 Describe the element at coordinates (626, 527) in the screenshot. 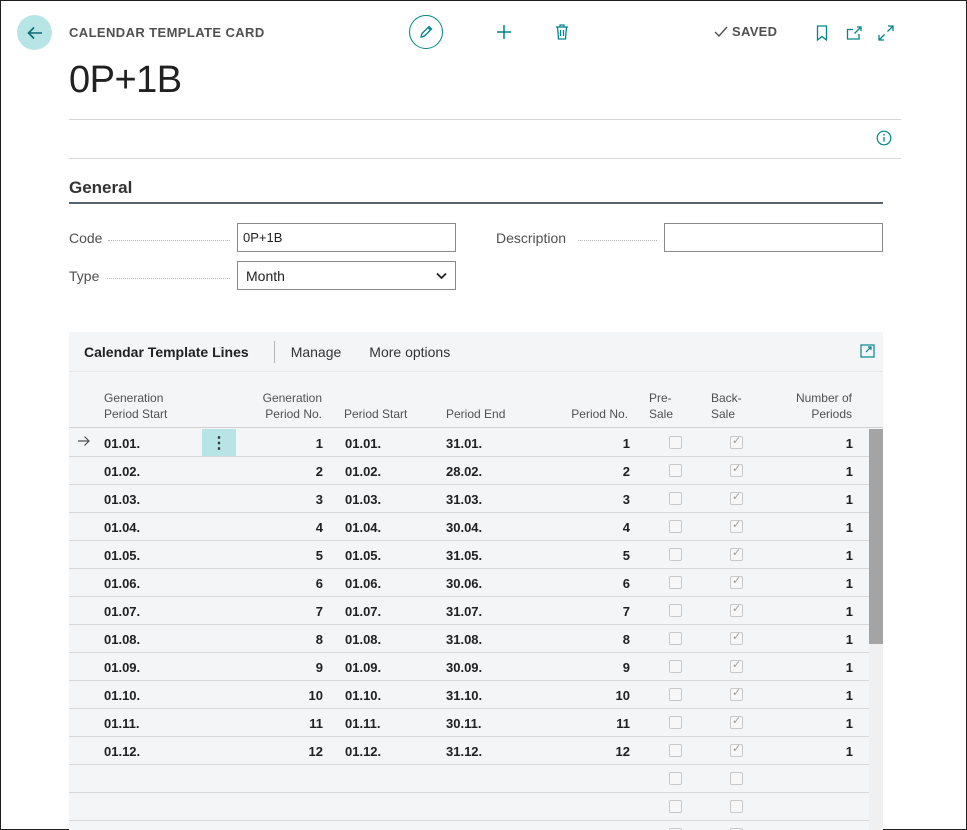

I see `cell-period-no: 4` at that location.